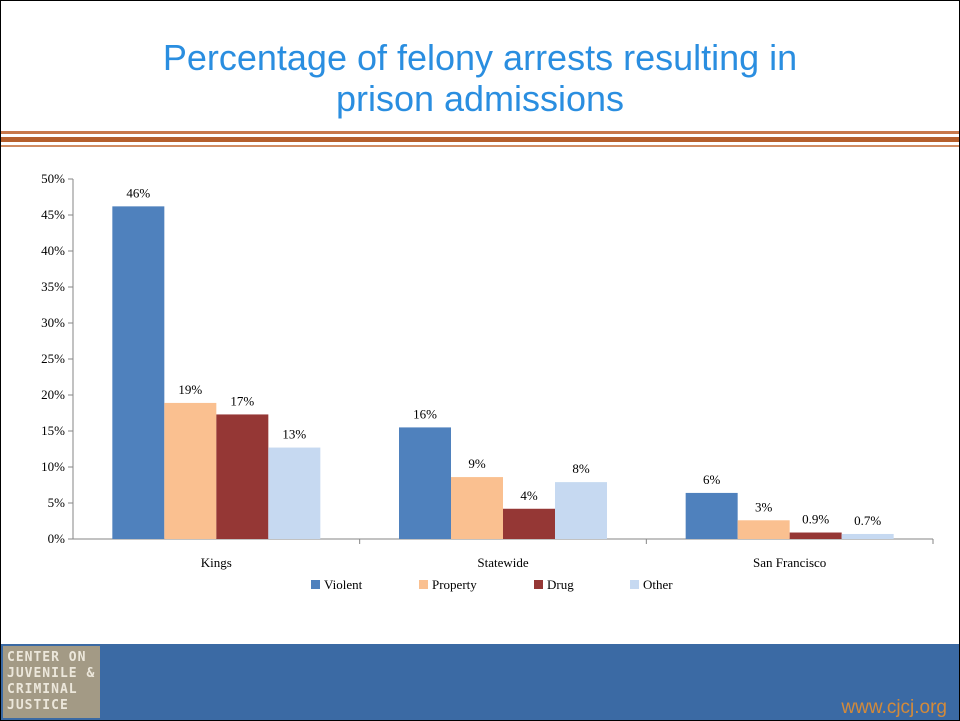 The image size is (960, 721). I want to click on y-tick-label: 40%, so click(53, 250).